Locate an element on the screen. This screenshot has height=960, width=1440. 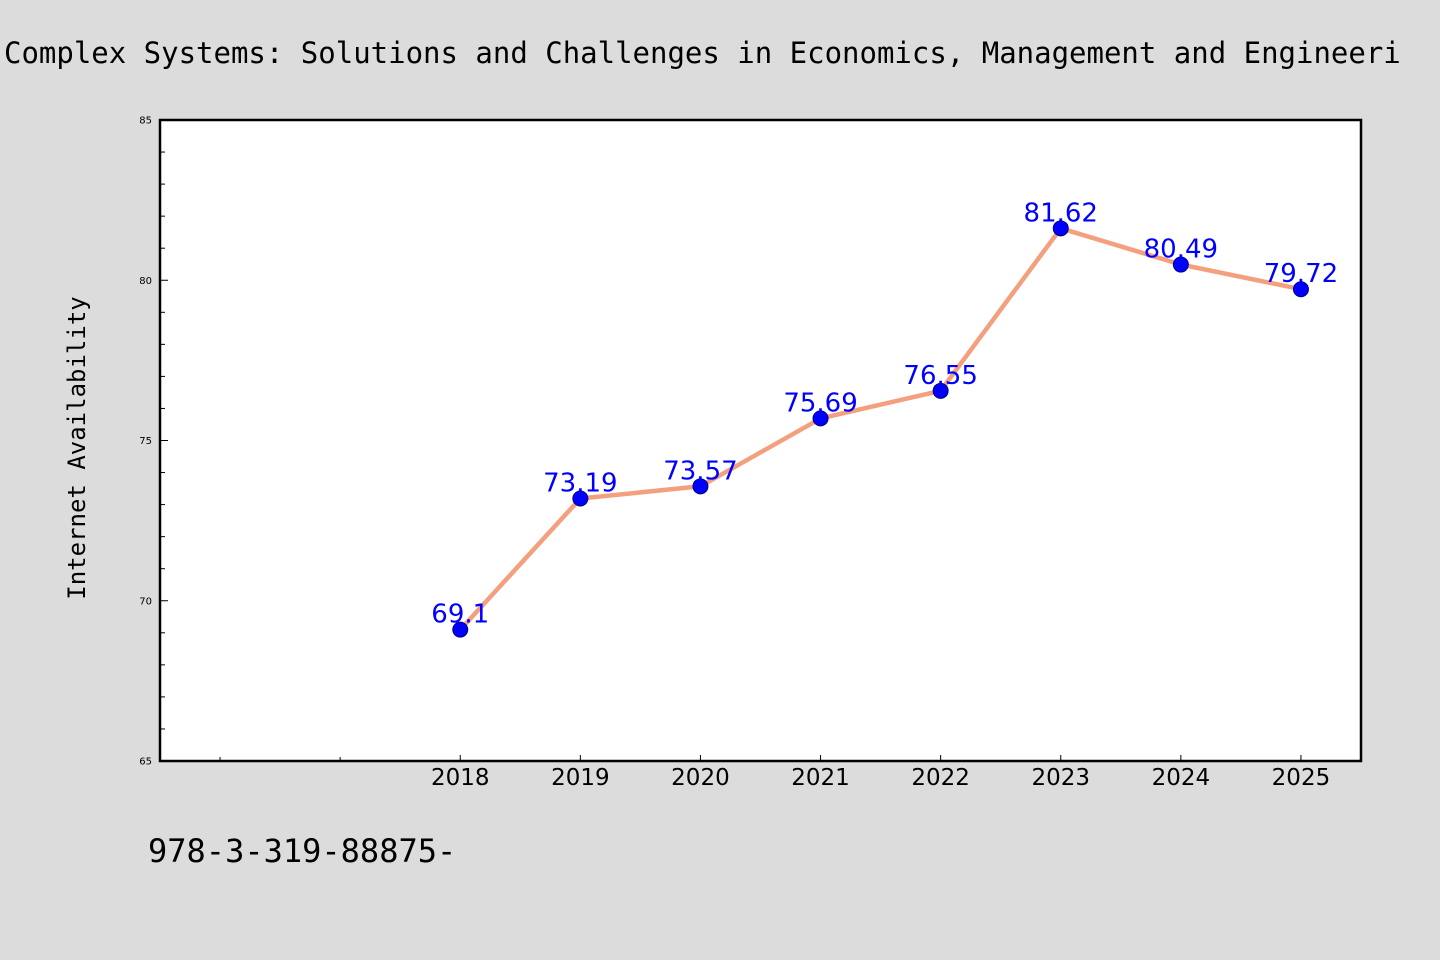
y-tick-label: 80 is located at coordinates (145, 281).